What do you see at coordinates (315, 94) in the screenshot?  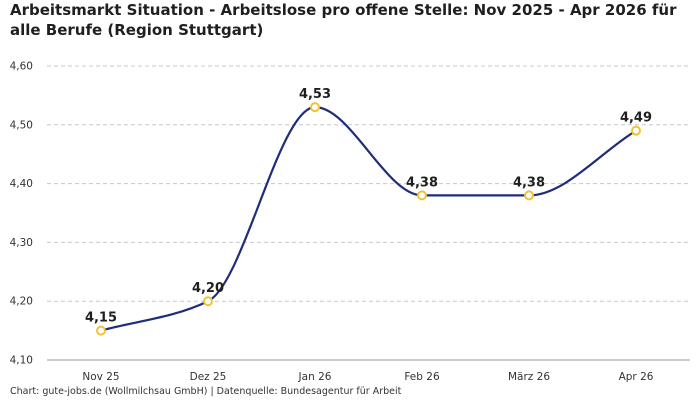 I see `data-label: 4,53` at bounding box center [315, 94].